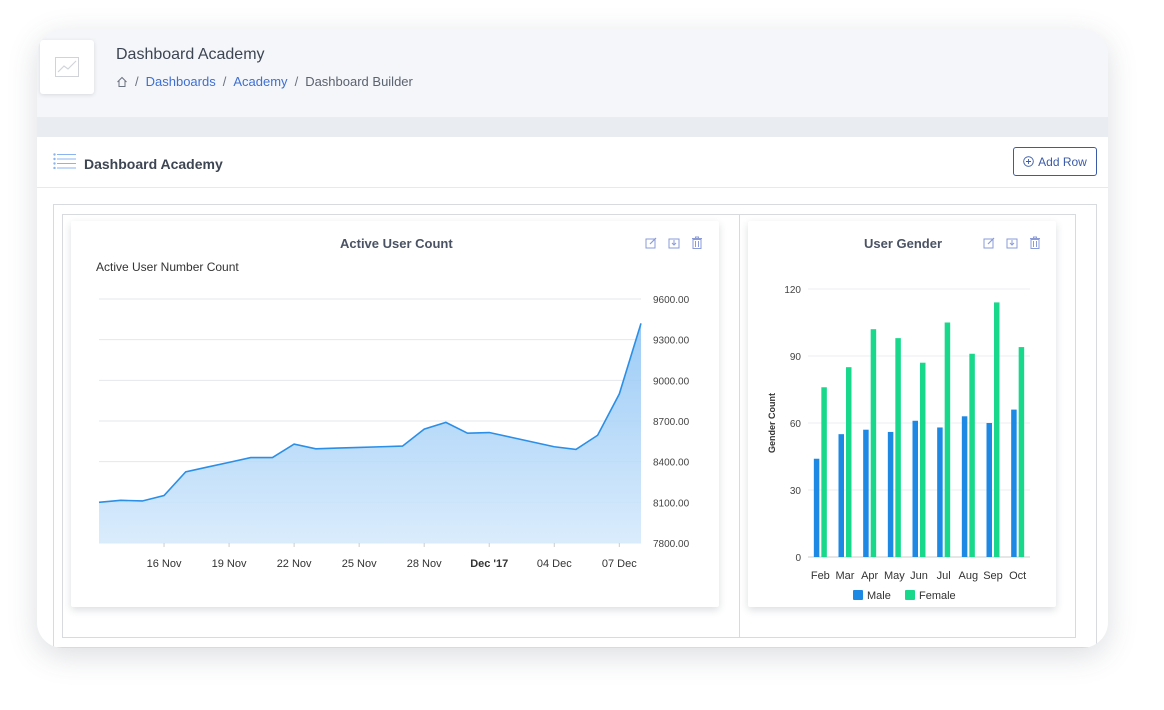  I want to click on x-tick-label: Feb, so click(820, 576).